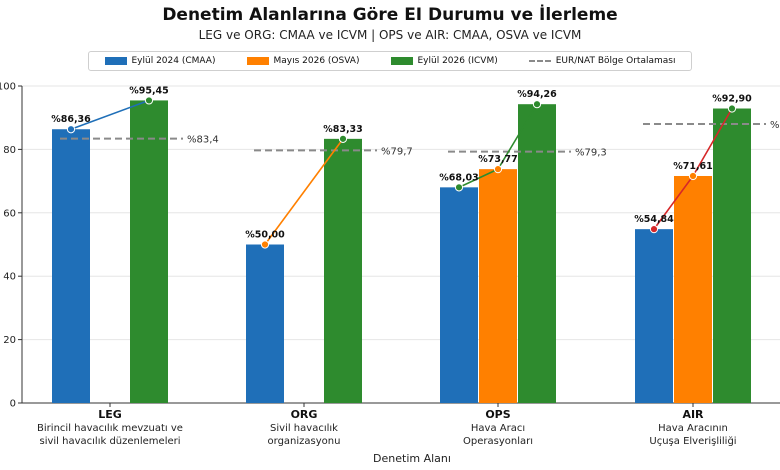 The image size is (780, 470). What do you see at coordinates (498, 441) in the screenshot?
I see `x-category-desc-line2: Operasyonları` at bounding box center [498, 441].